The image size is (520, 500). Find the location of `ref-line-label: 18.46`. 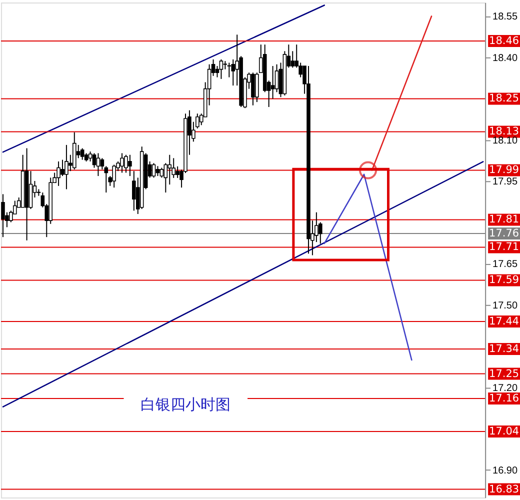

ref-line-label: 18.46 is located at coordinates (504, 40).